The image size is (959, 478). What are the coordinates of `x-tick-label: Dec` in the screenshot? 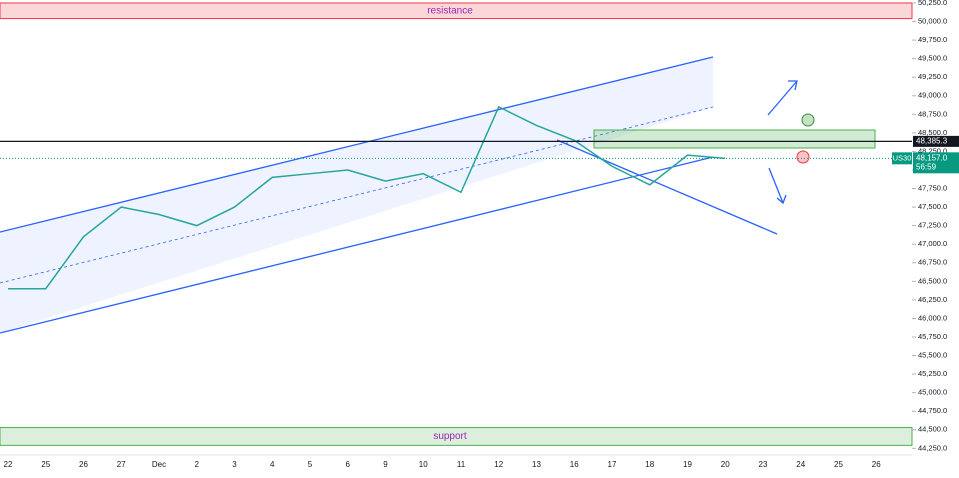 It's located at (159, 464).